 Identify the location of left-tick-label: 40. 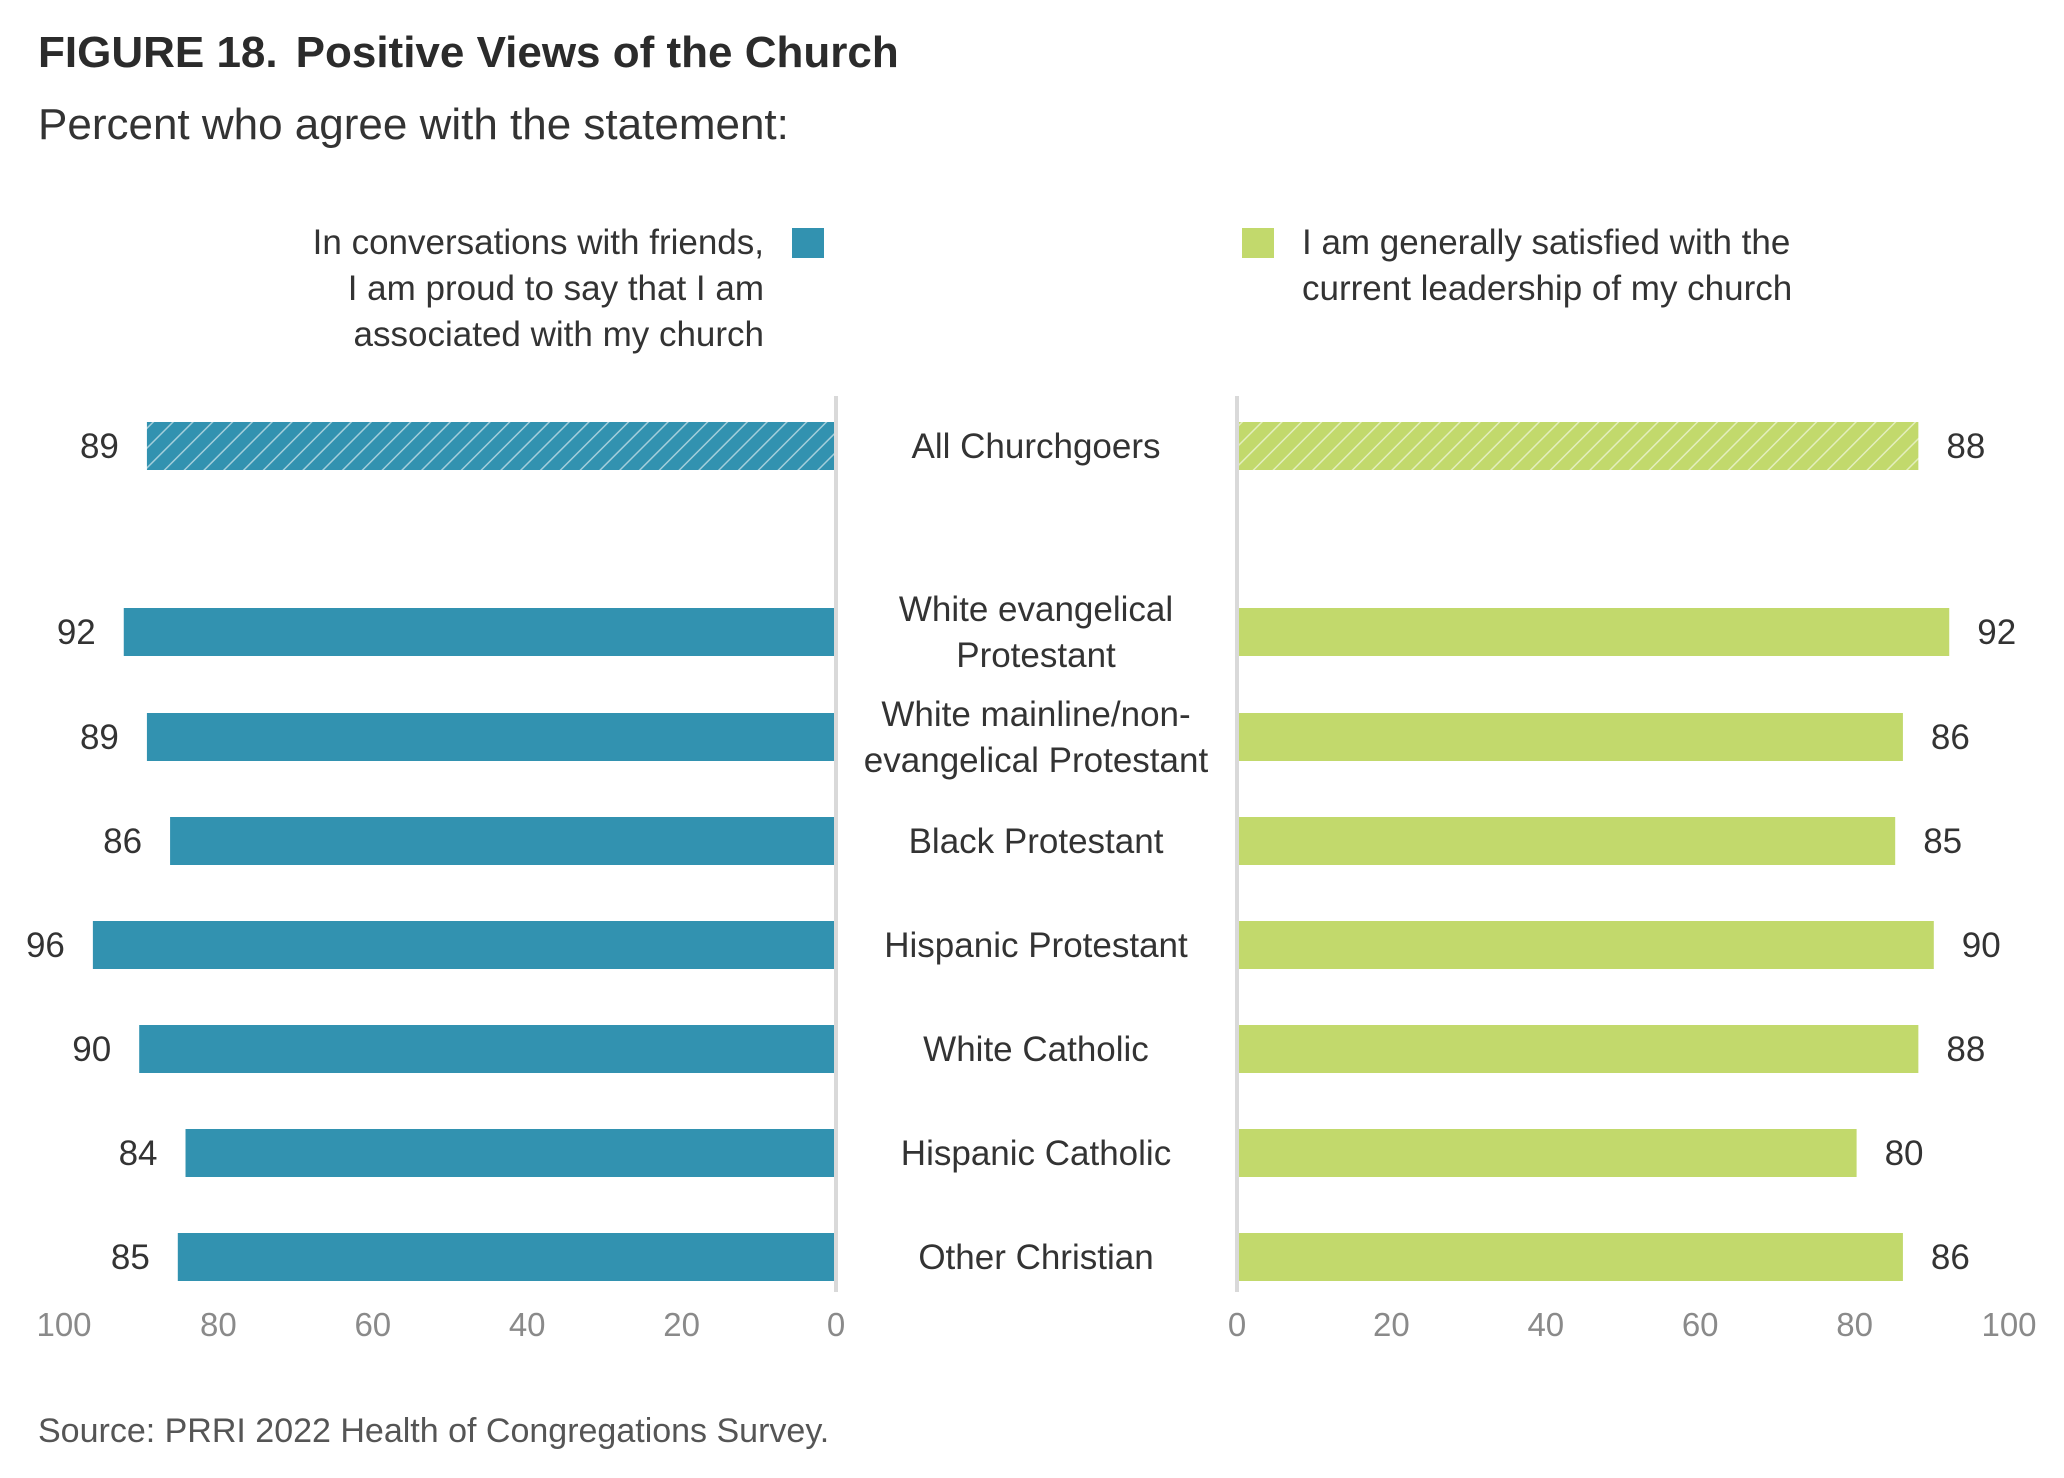
(527, 1324).